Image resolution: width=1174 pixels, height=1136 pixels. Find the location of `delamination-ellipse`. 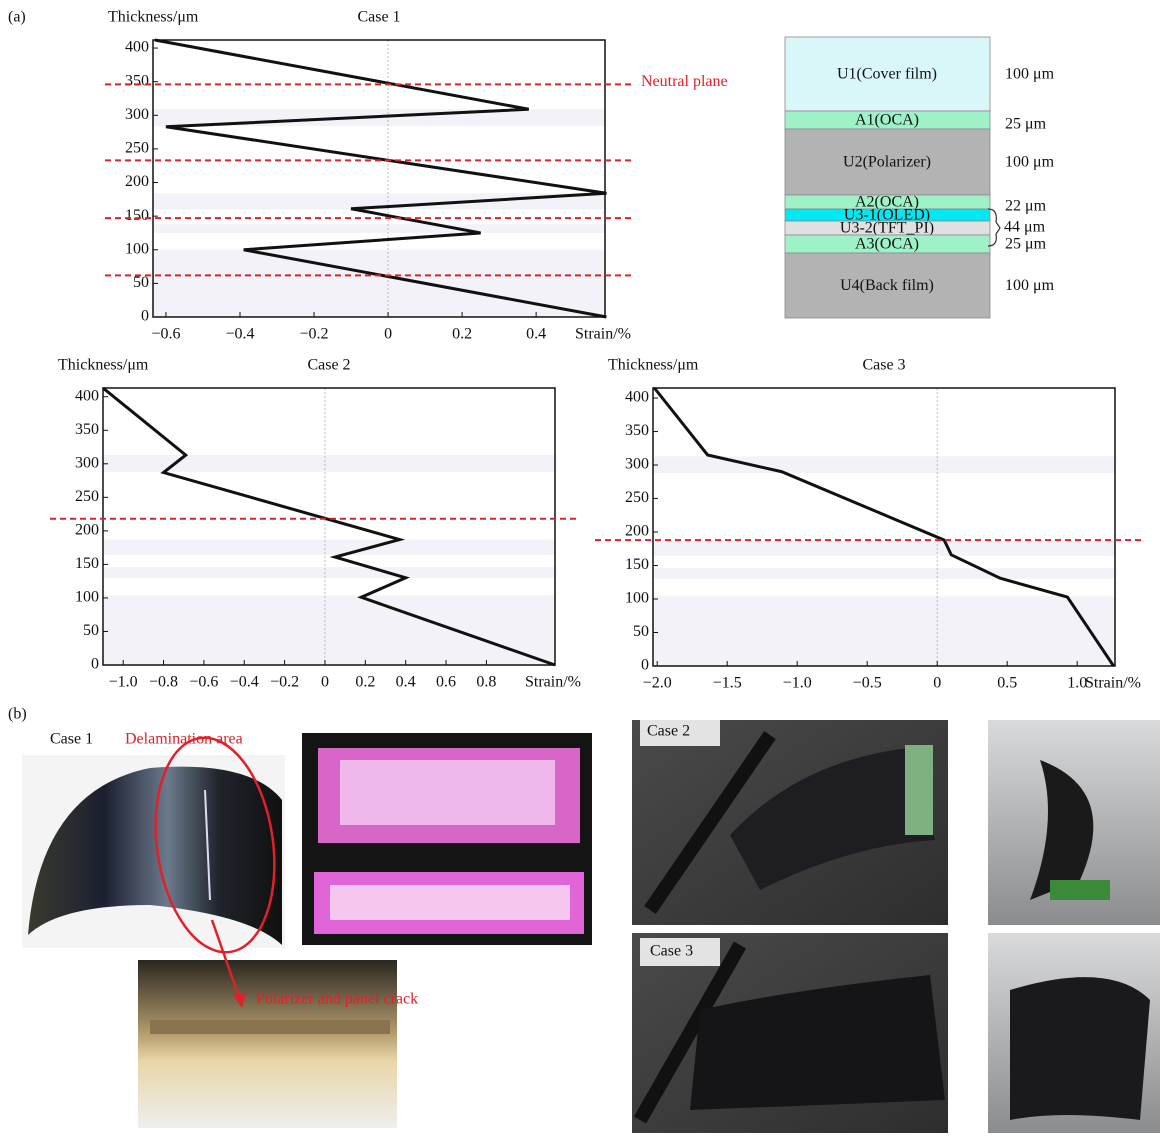

delamination-ellipse is located at coordinates (215, 845).